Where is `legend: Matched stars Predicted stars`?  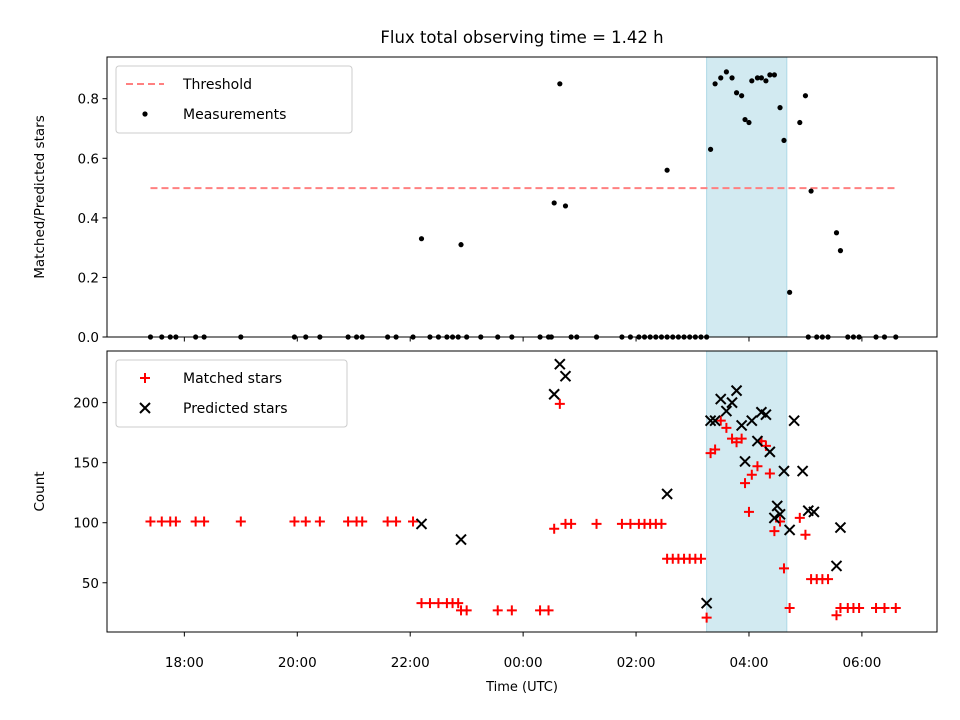 legend: Matched stars Predicted stars is located at coordinates (231, 393).